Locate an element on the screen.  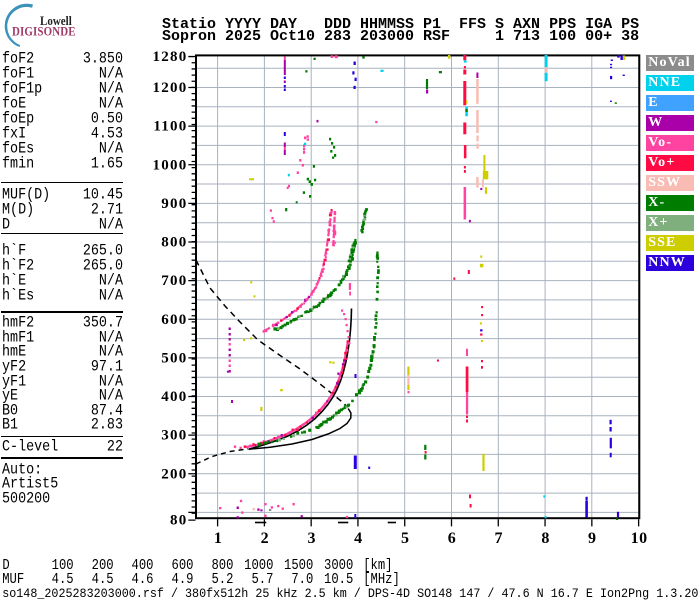
svg-text: 800 is located at coordinates (174, 243).